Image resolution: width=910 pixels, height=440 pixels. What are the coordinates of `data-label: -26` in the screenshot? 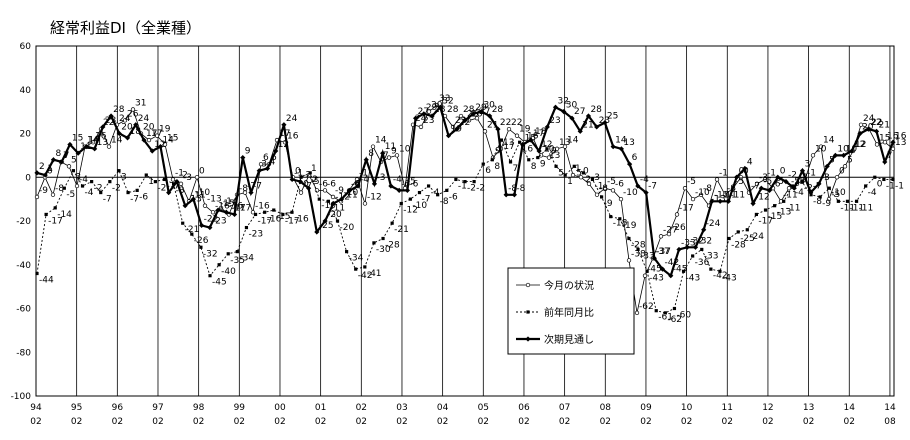 It's located at (678, 228).